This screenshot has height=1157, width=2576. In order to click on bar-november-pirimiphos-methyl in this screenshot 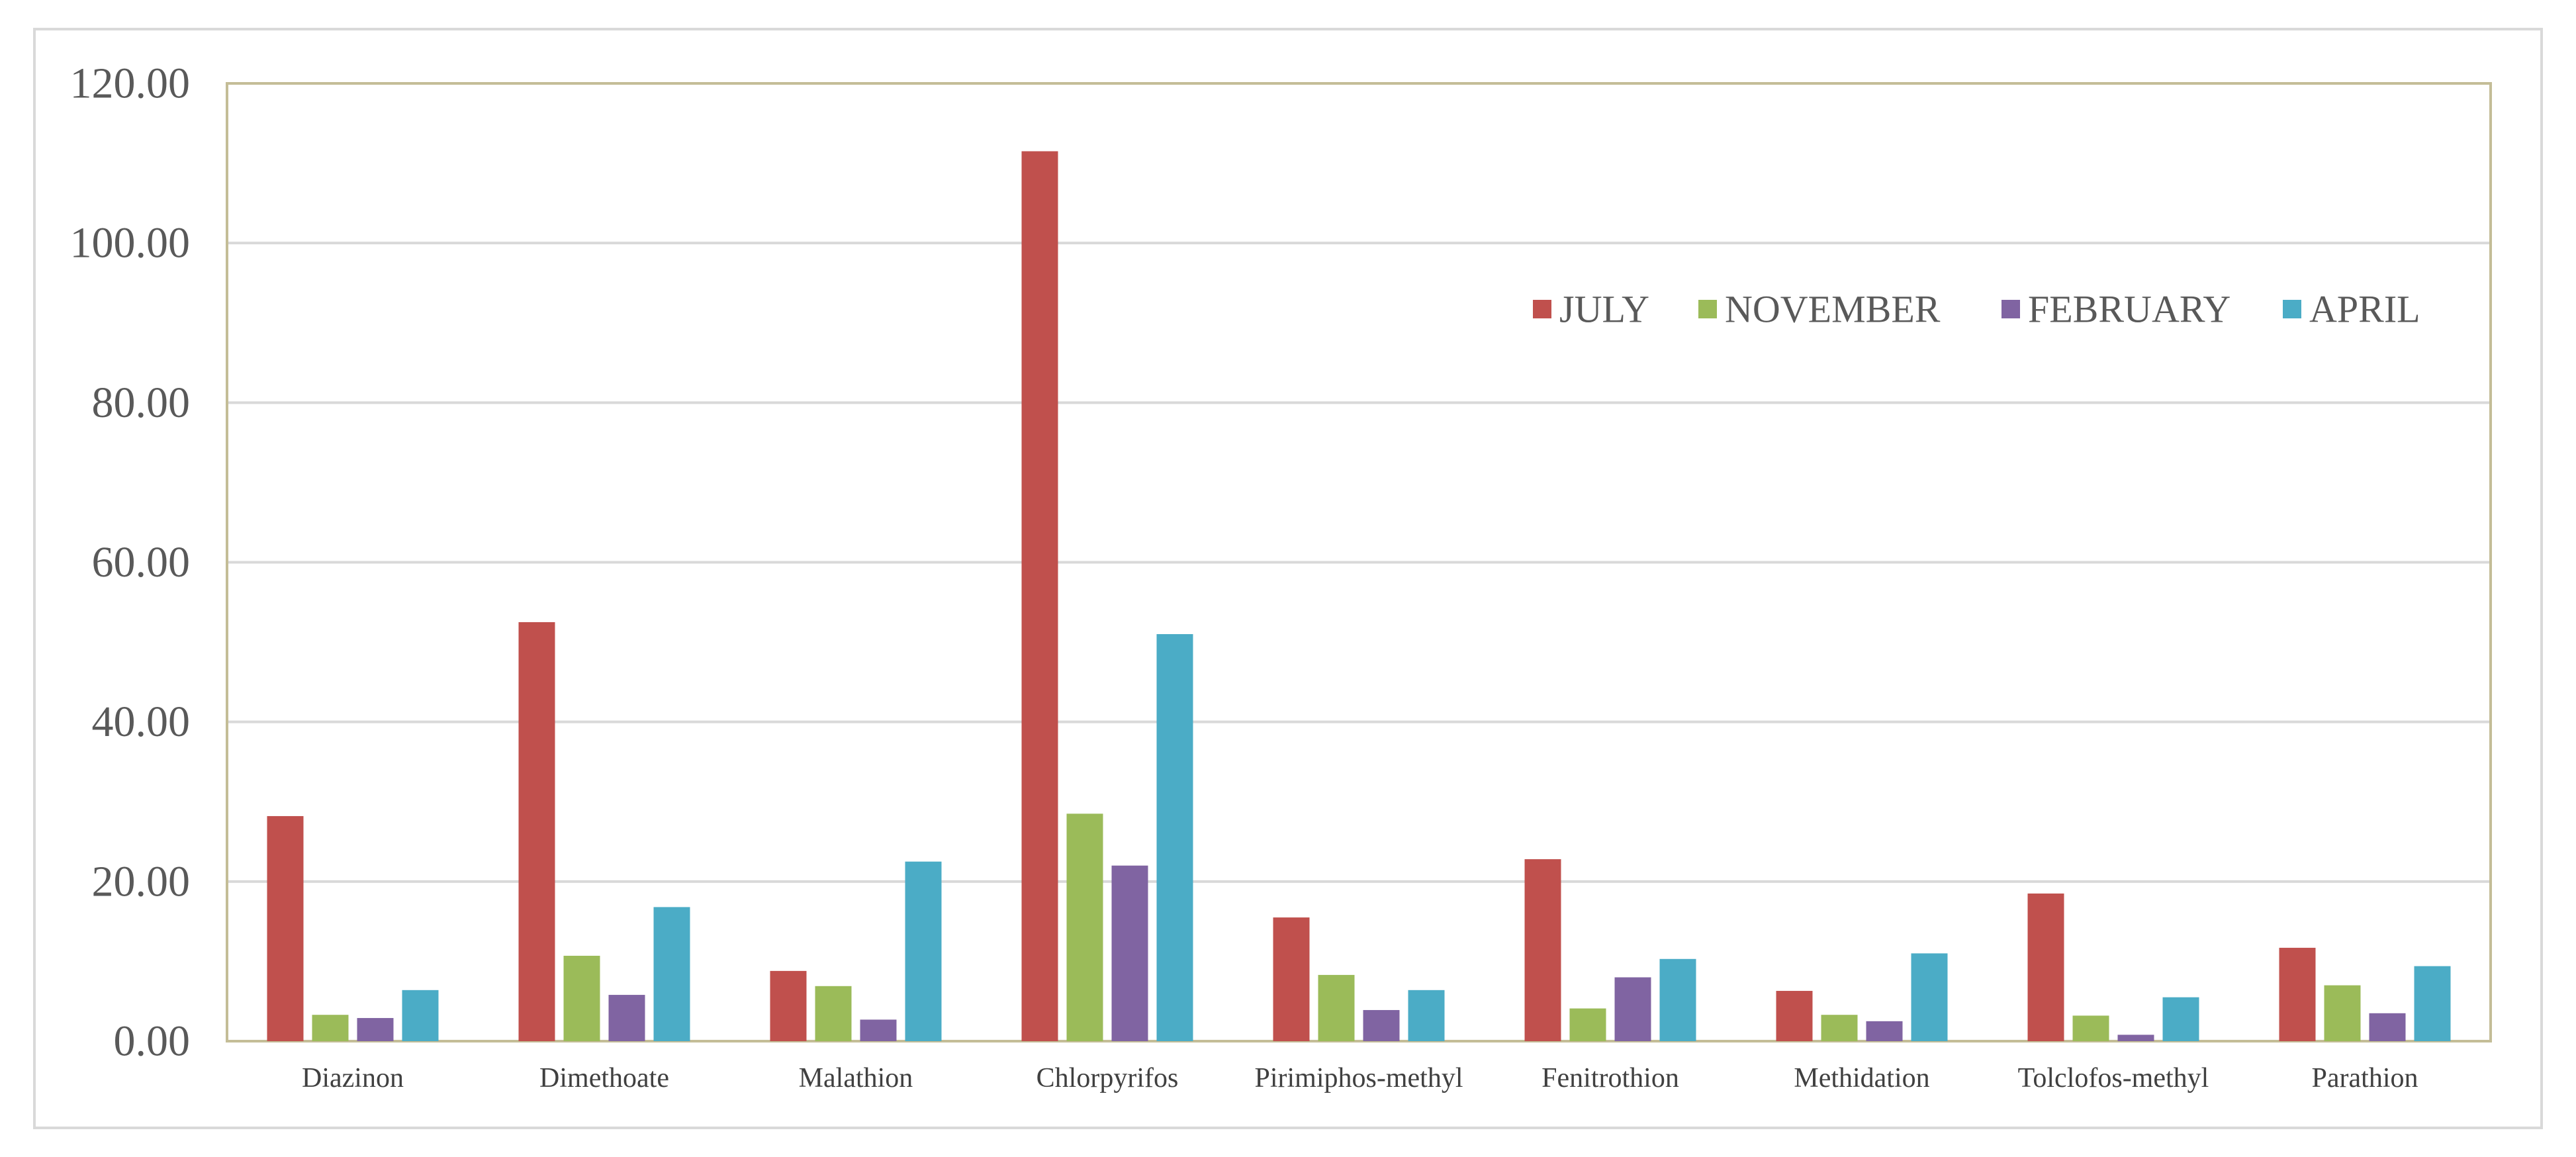, I will do `click(1336, 1007)`.